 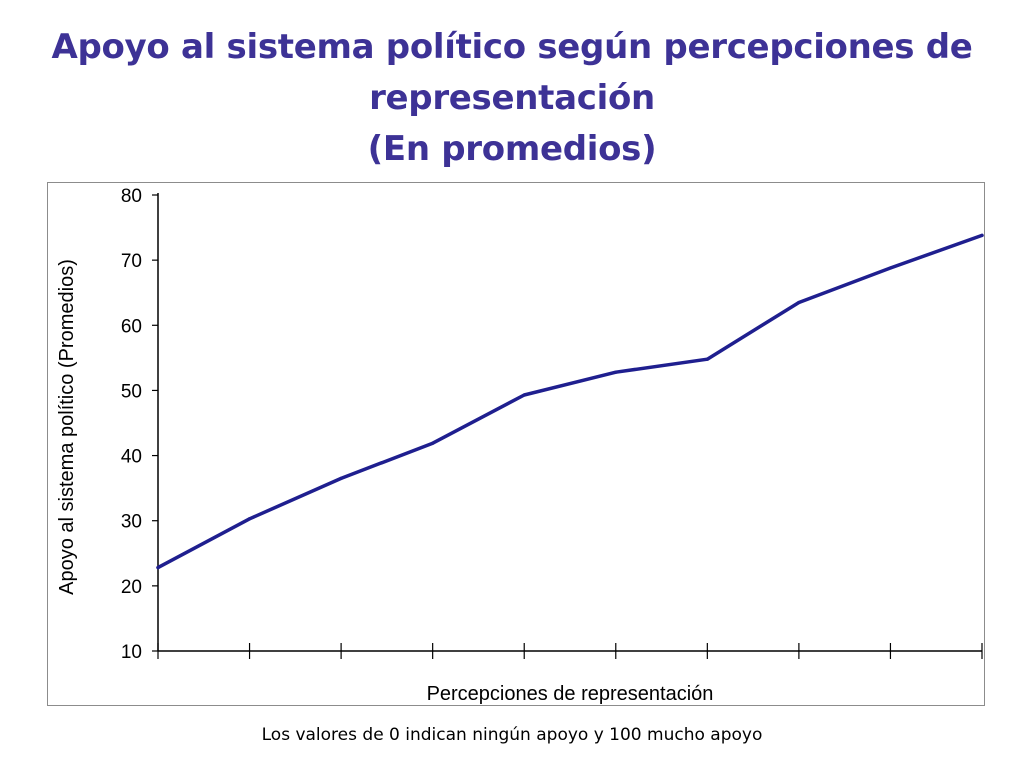 I want to click on y-tick-label-10: 10, so click(x=131, y=652).